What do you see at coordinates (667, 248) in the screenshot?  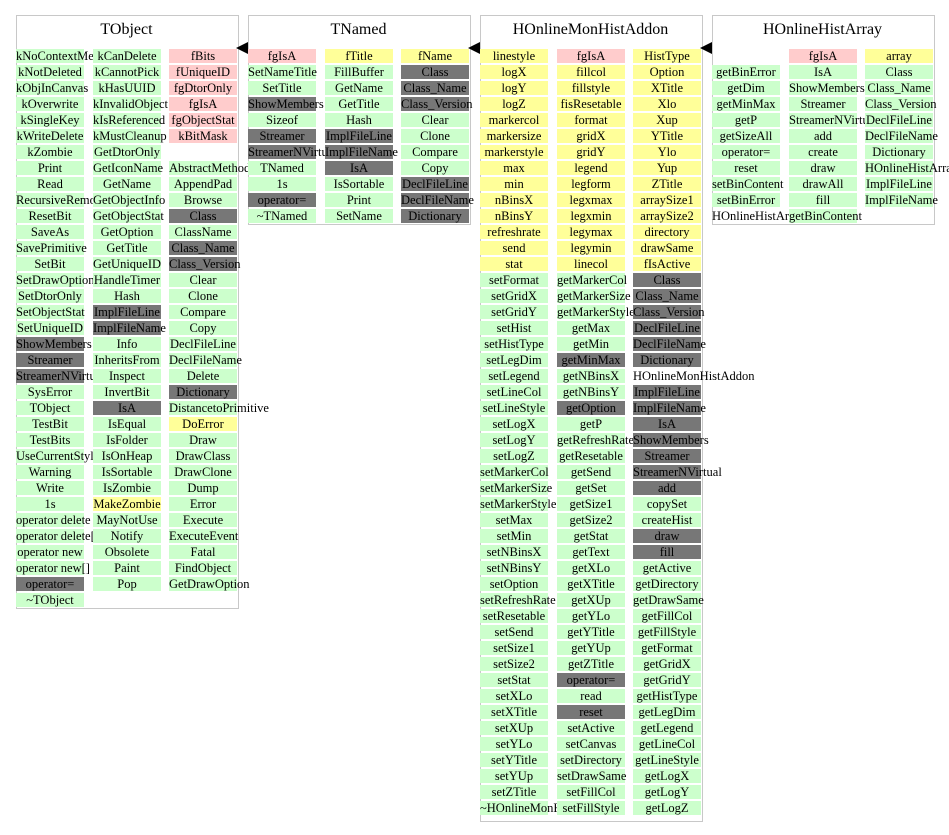 I see `member-cell: drawSame` at bounding box center [667, 248].